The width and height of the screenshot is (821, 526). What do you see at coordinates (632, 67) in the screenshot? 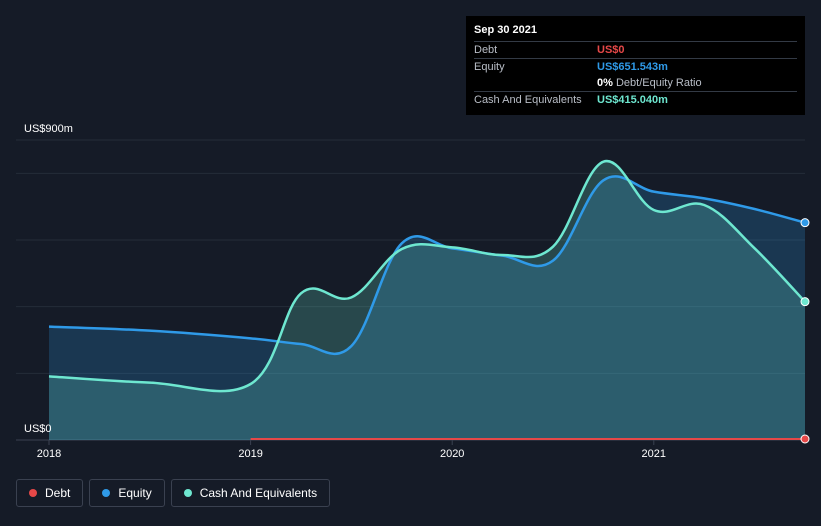
I see `tooltip-value: US$651.543m` at bounding box center [632, 67].